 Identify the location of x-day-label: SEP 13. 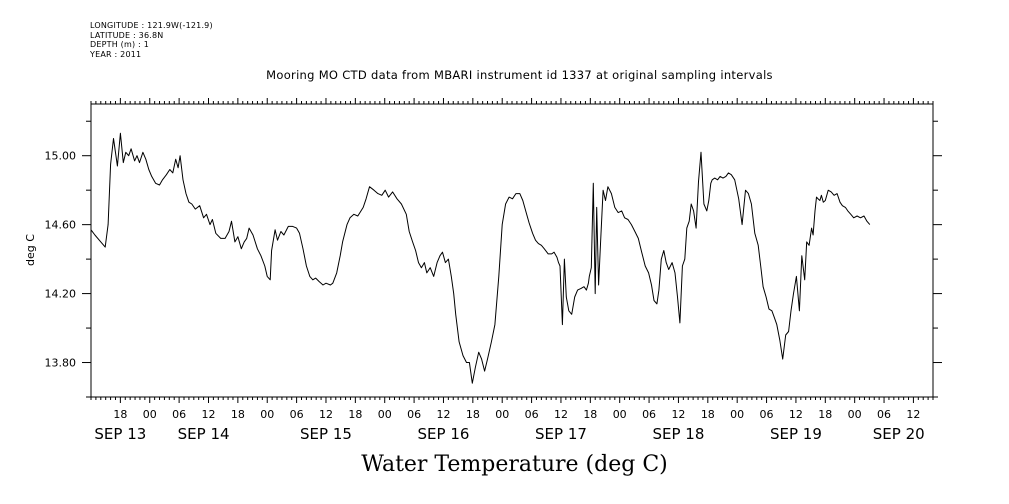
(120, 434).